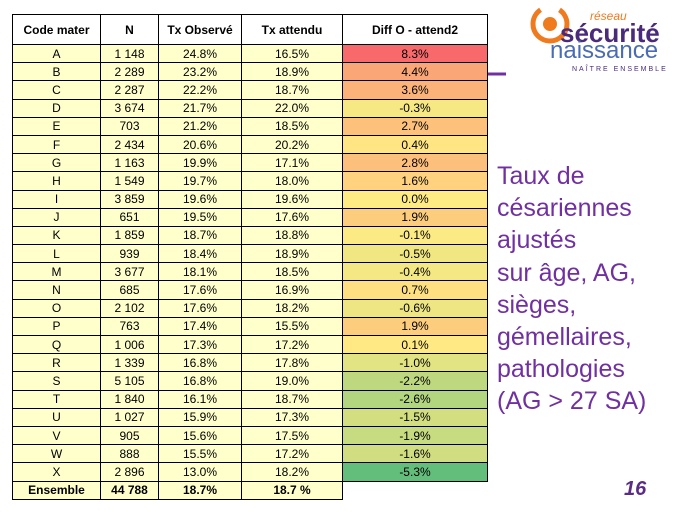 The width and height of the screenshot is (689, 517). What do you see at coordinates (415, 472) in the screenshot?
I see `diff-cell: -5.3%` at bounding box center [415, 472].